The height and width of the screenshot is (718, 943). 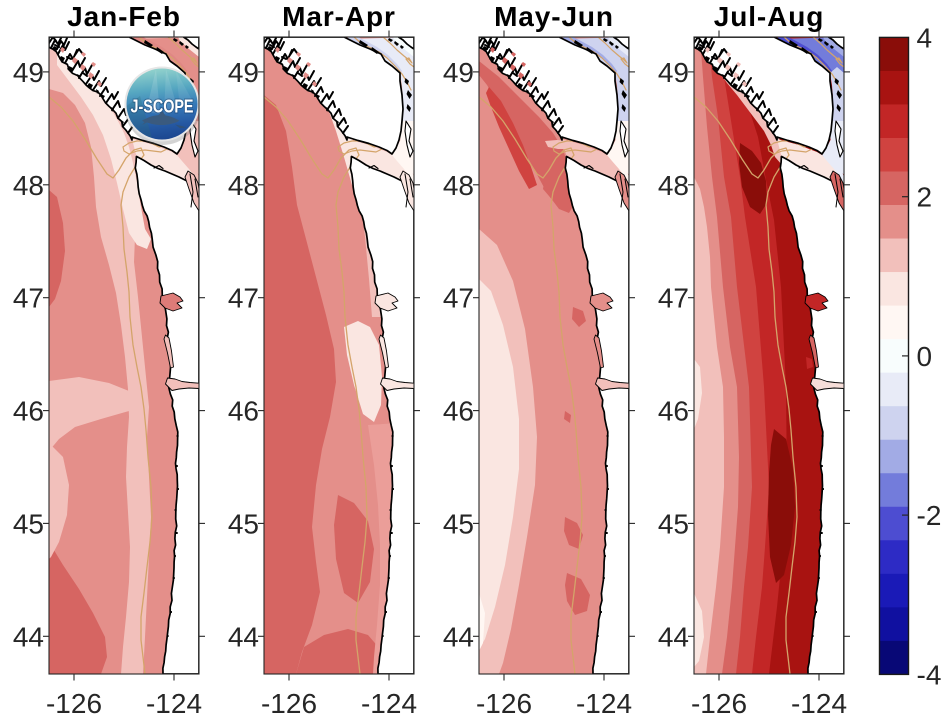 I want to click on svg-text: Jan-Feb, so click(x=124, y=16).